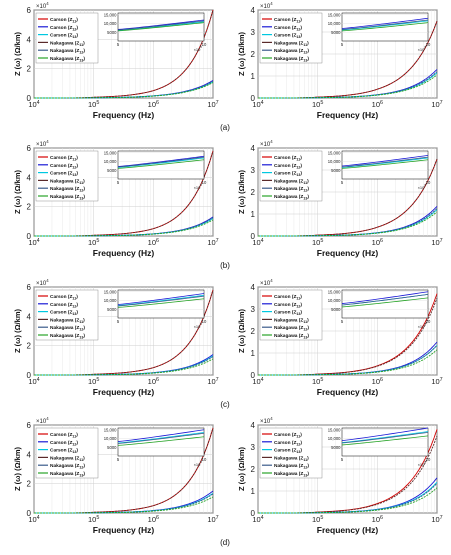 The width and height of the screenshot is (451, 555). What do you see at coordinates (225, 542) in the screenshot?
I see `subfigure-label: (d)` at bounding box center [225, 542].